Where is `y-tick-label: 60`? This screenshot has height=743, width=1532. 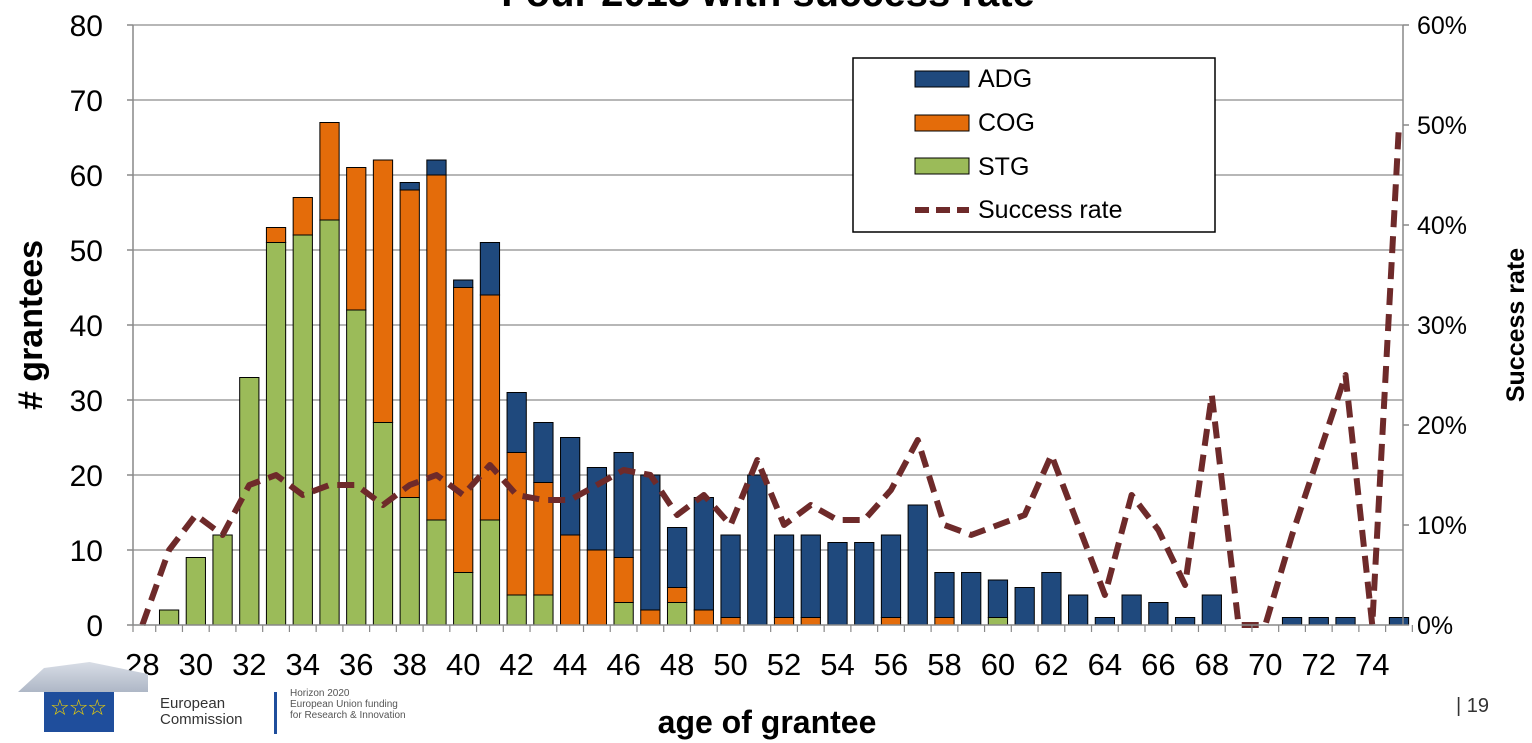
y-tick-label: 60 is located at coordinates (86, 176).